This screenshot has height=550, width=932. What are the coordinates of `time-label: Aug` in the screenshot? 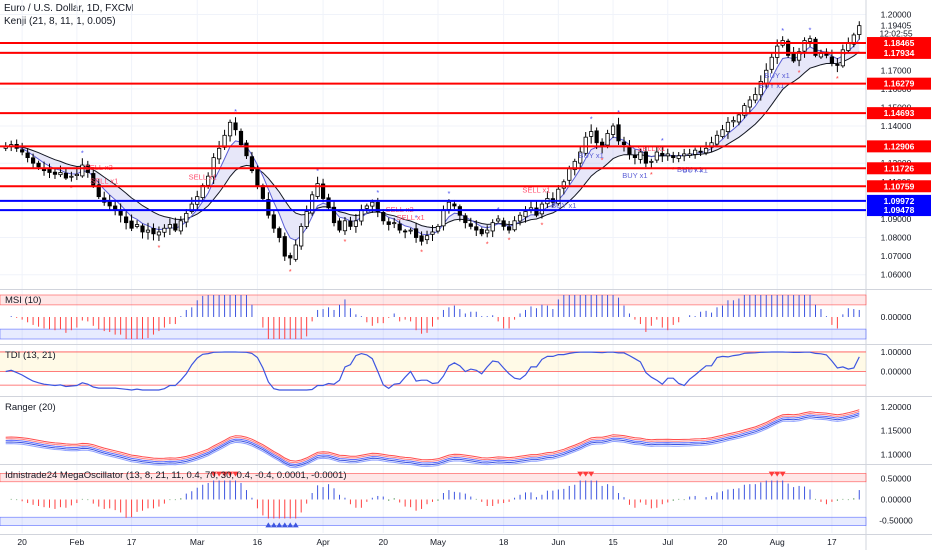 It's located at (777, 542).